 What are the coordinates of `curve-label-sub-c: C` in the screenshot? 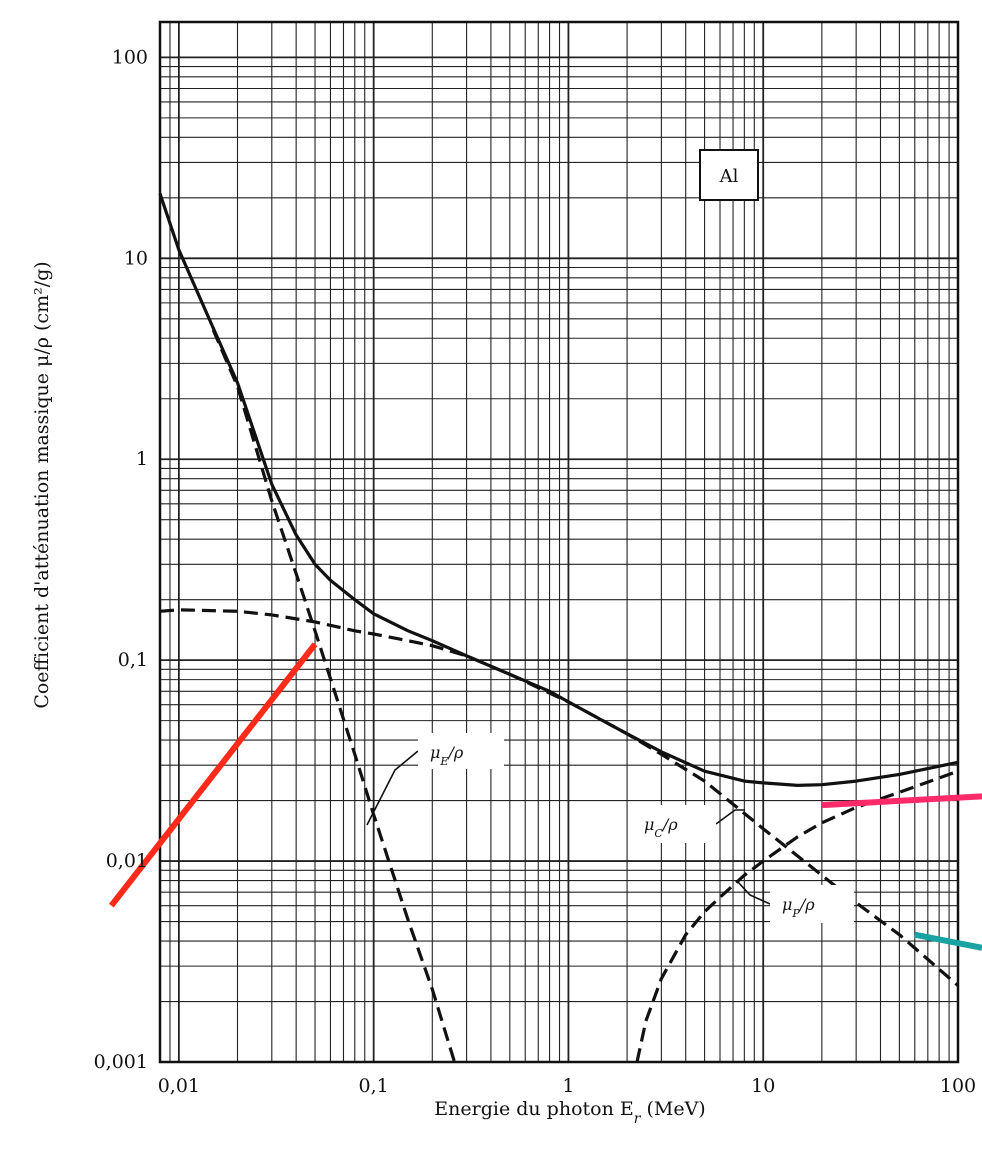 It's located at (658, 833).